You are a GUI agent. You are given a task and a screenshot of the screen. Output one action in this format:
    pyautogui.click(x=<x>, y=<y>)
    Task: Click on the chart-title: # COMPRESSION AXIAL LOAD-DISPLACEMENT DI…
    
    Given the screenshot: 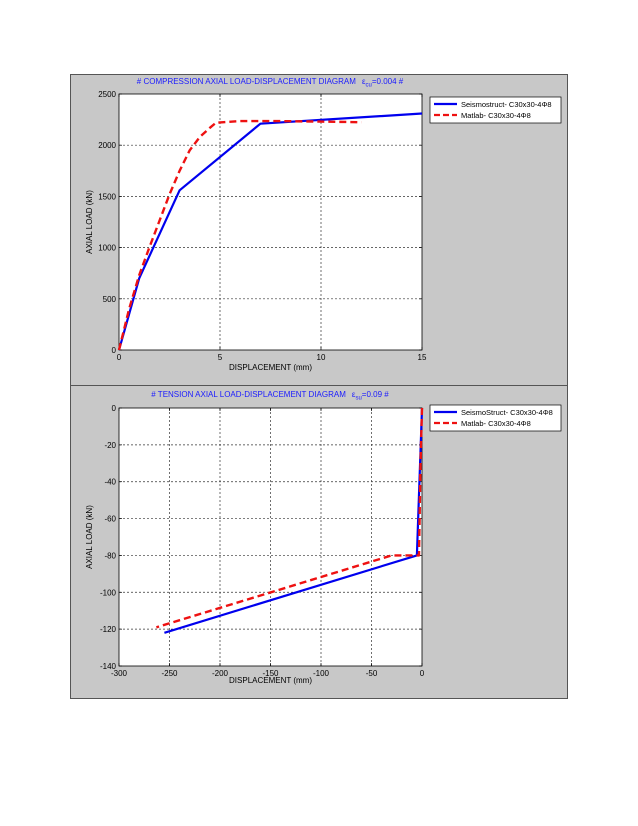 What is the action you would take?
    pyautogui.click(x=270, y=83)
    